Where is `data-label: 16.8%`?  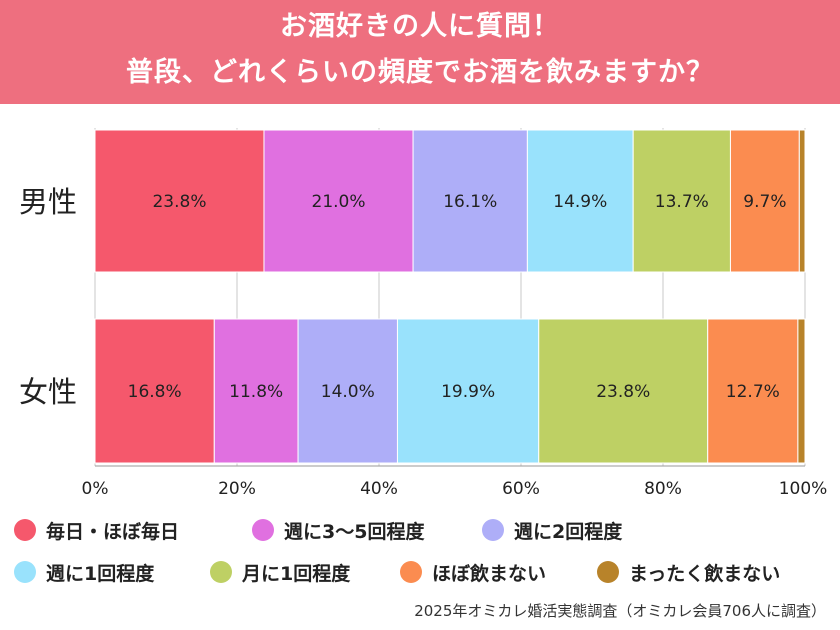 data-label: 16.8% is located at coordinates (155, 392).